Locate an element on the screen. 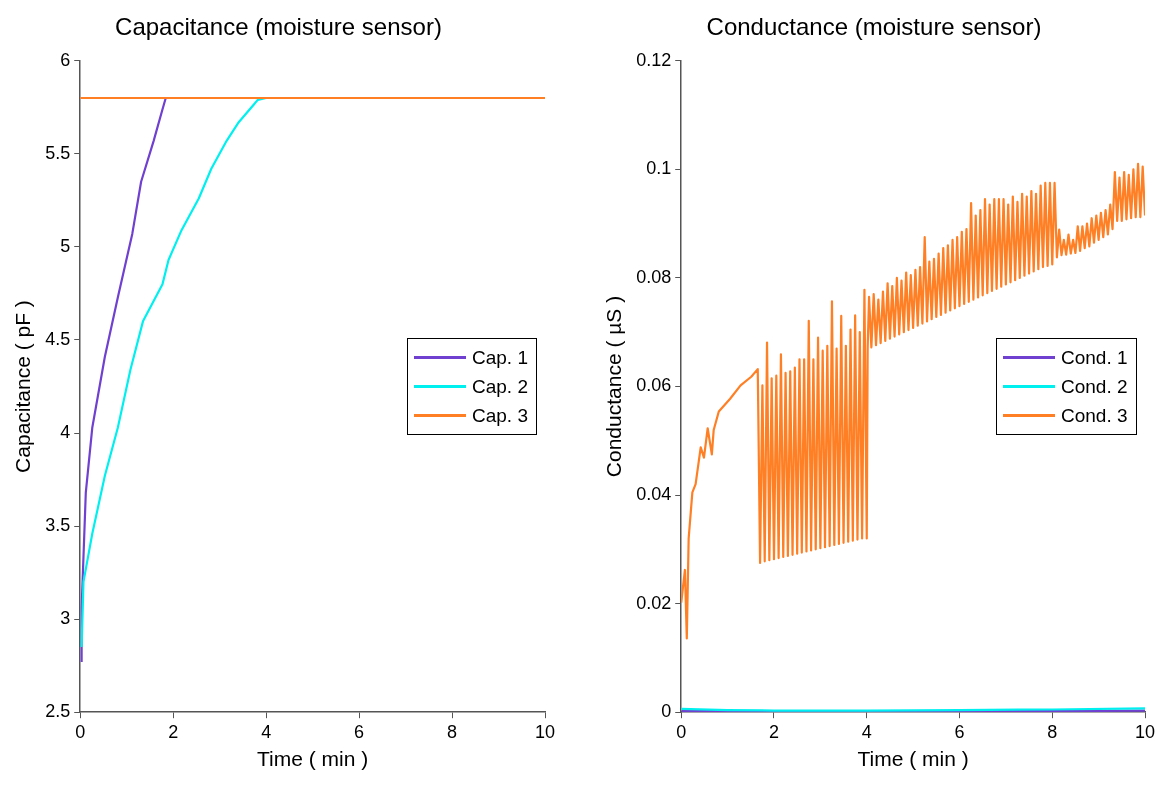 This screenshot has height=787, width=1166. y-tick-label: 3 is located at coordinates (65, 618).